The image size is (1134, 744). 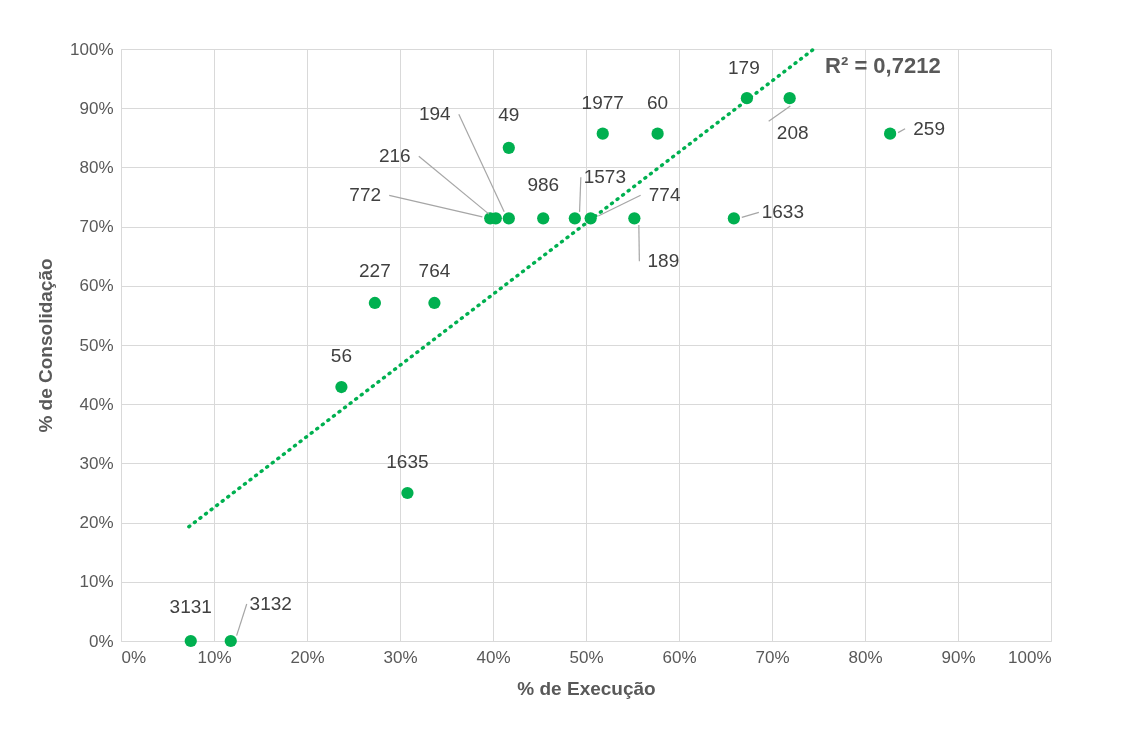 I want to click on y-tick-label: 20%, so click(x=96, y=523).